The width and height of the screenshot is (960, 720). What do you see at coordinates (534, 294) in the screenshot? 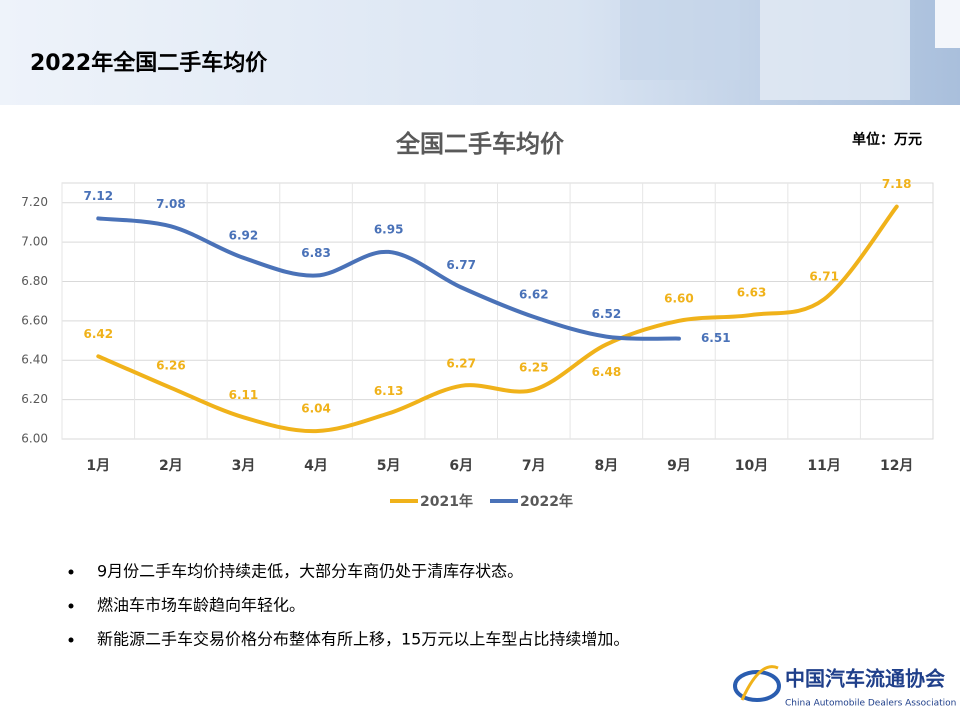
I see `data-label: 6.62` at bounding box center [534, 294].